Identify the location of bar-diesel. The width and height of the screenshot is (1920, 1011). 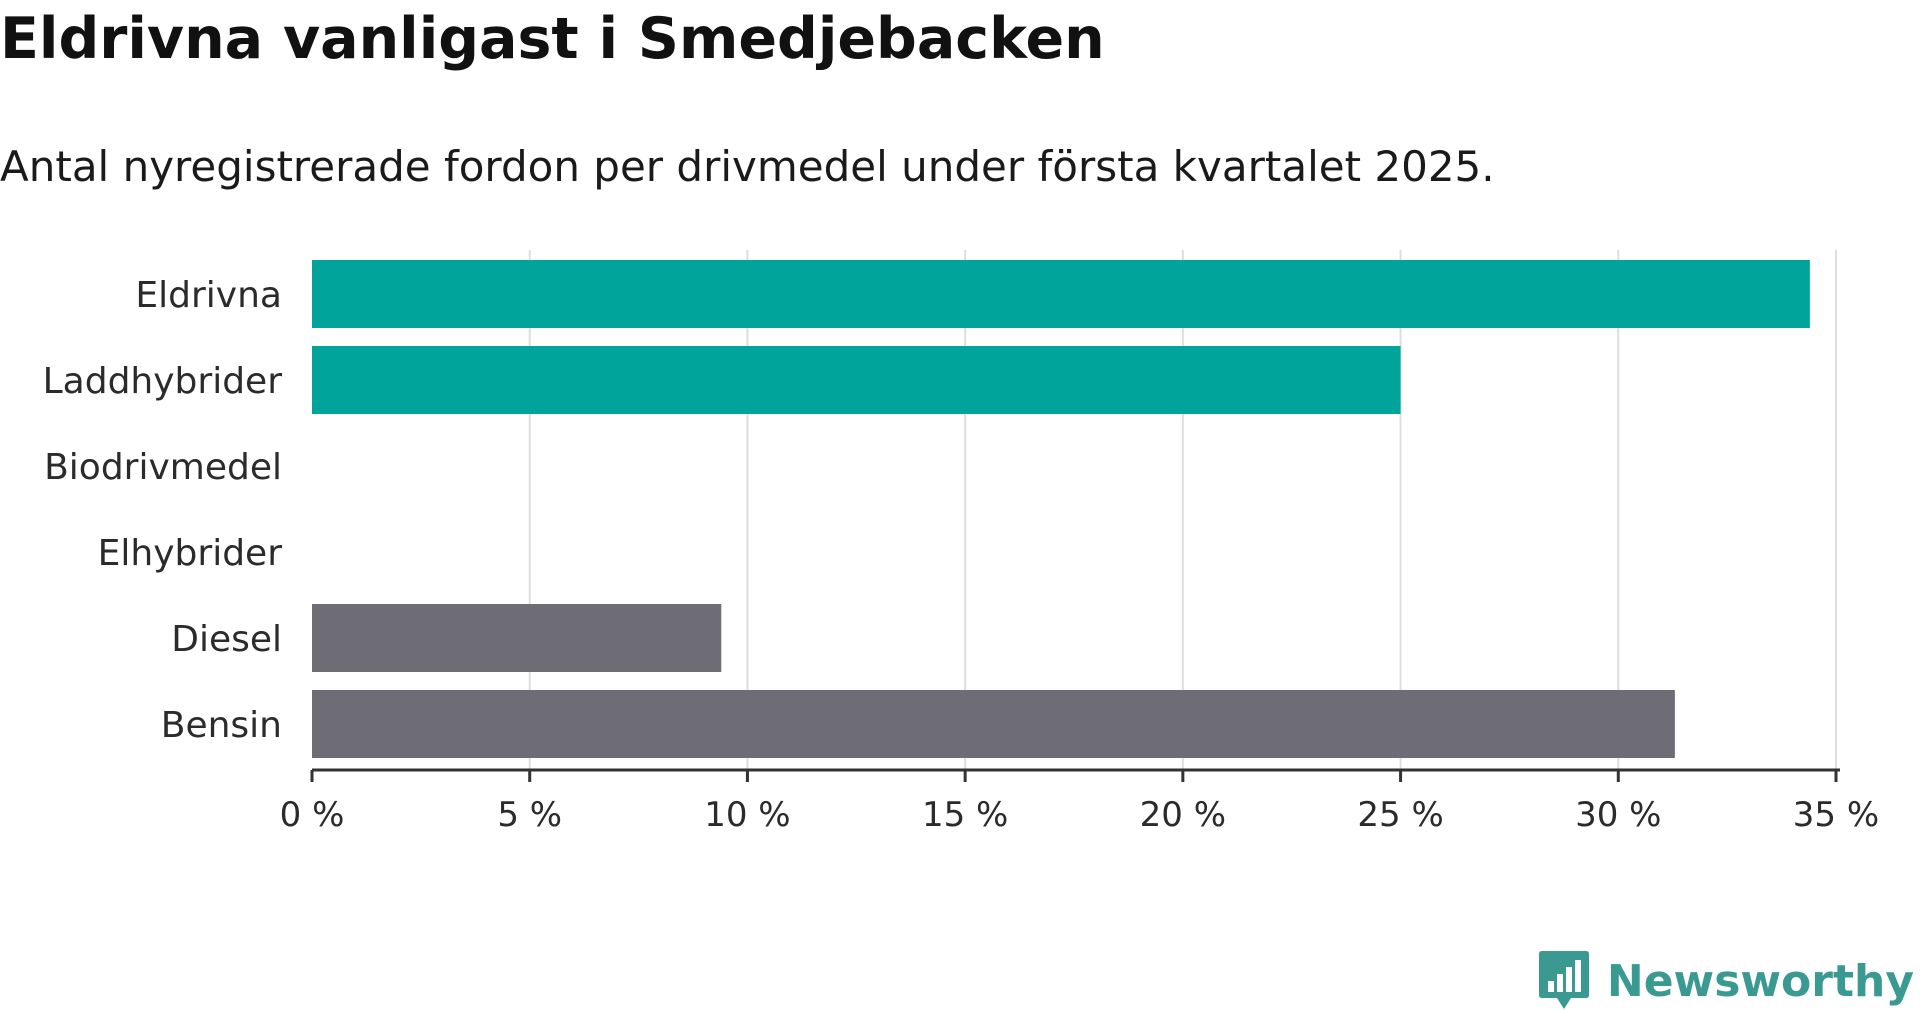
(517, 638).